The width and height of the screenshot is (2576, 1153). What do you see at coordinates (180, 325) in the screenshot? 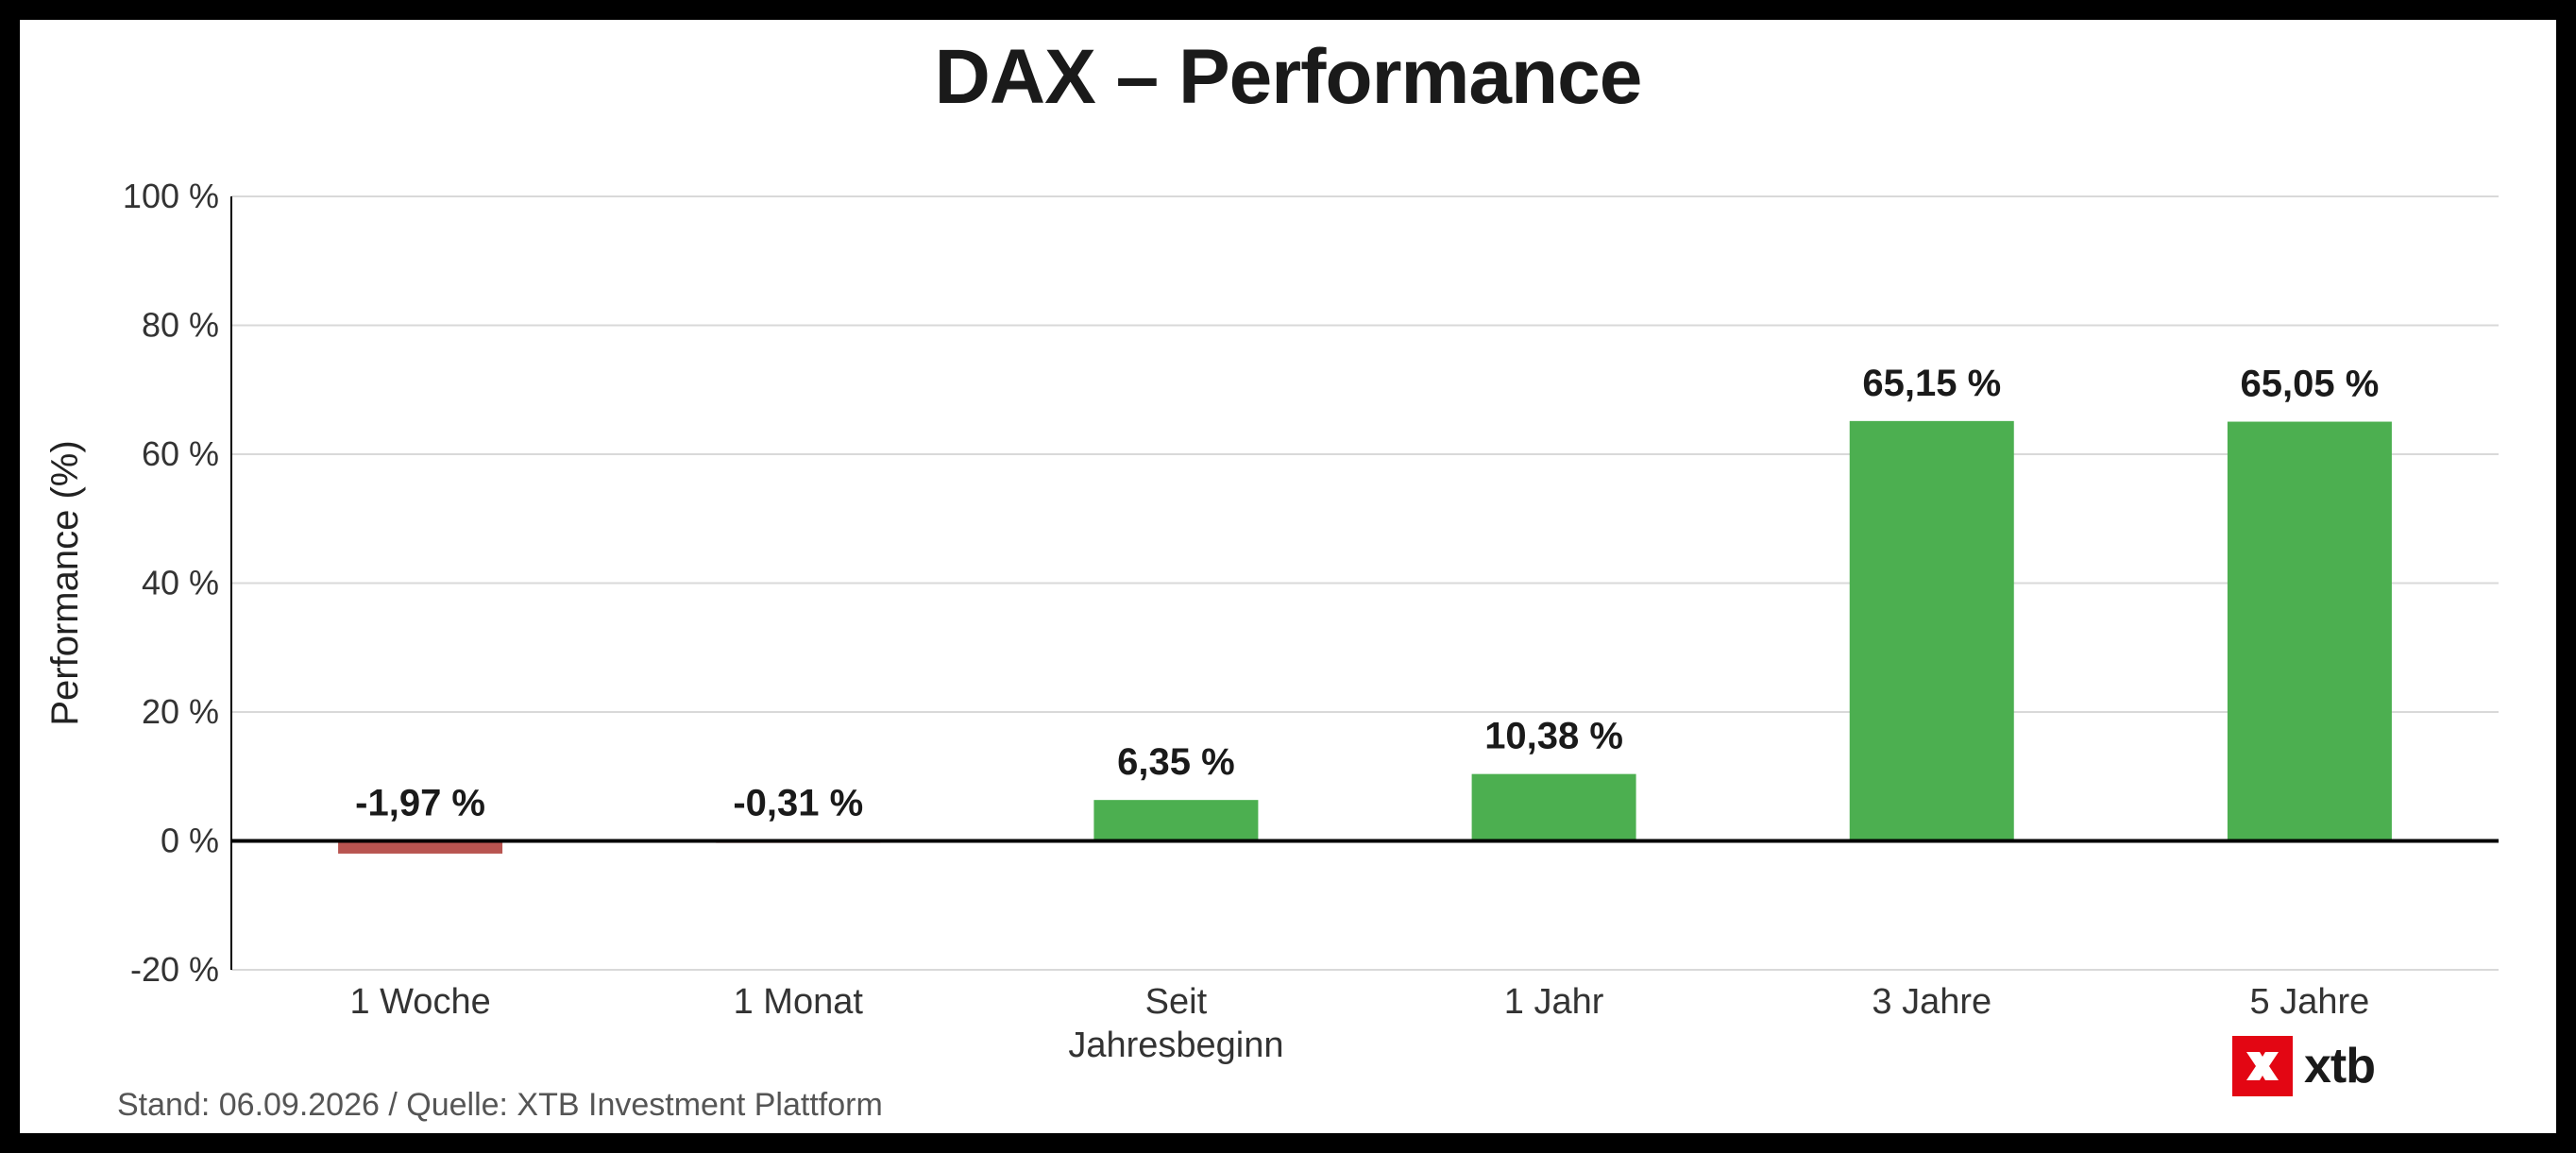
I see `y-tick-label: 80 %` at bounding box center [180, 325].